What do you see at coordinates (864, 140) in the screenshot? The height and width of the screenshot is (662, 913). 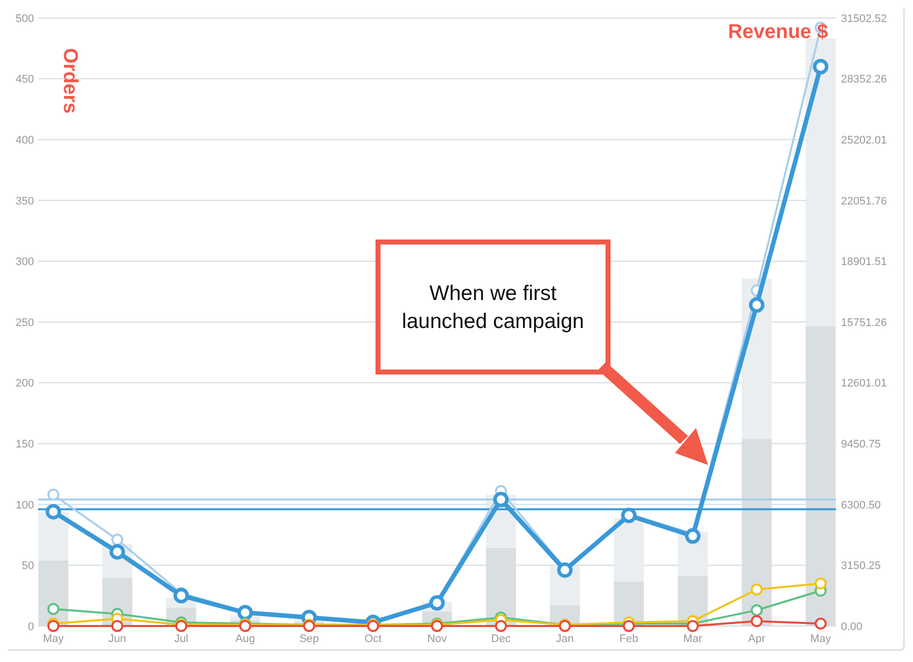 I see `y2-tick-label: 25202.01` at bounding box center [864, 140].